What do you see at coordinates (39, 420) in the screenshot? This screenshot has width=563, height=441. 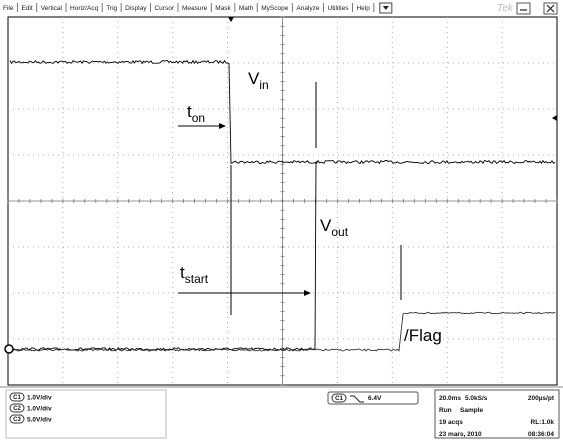 I see `channel-scale: 5.0V/div` at bounding box center [39, 420].